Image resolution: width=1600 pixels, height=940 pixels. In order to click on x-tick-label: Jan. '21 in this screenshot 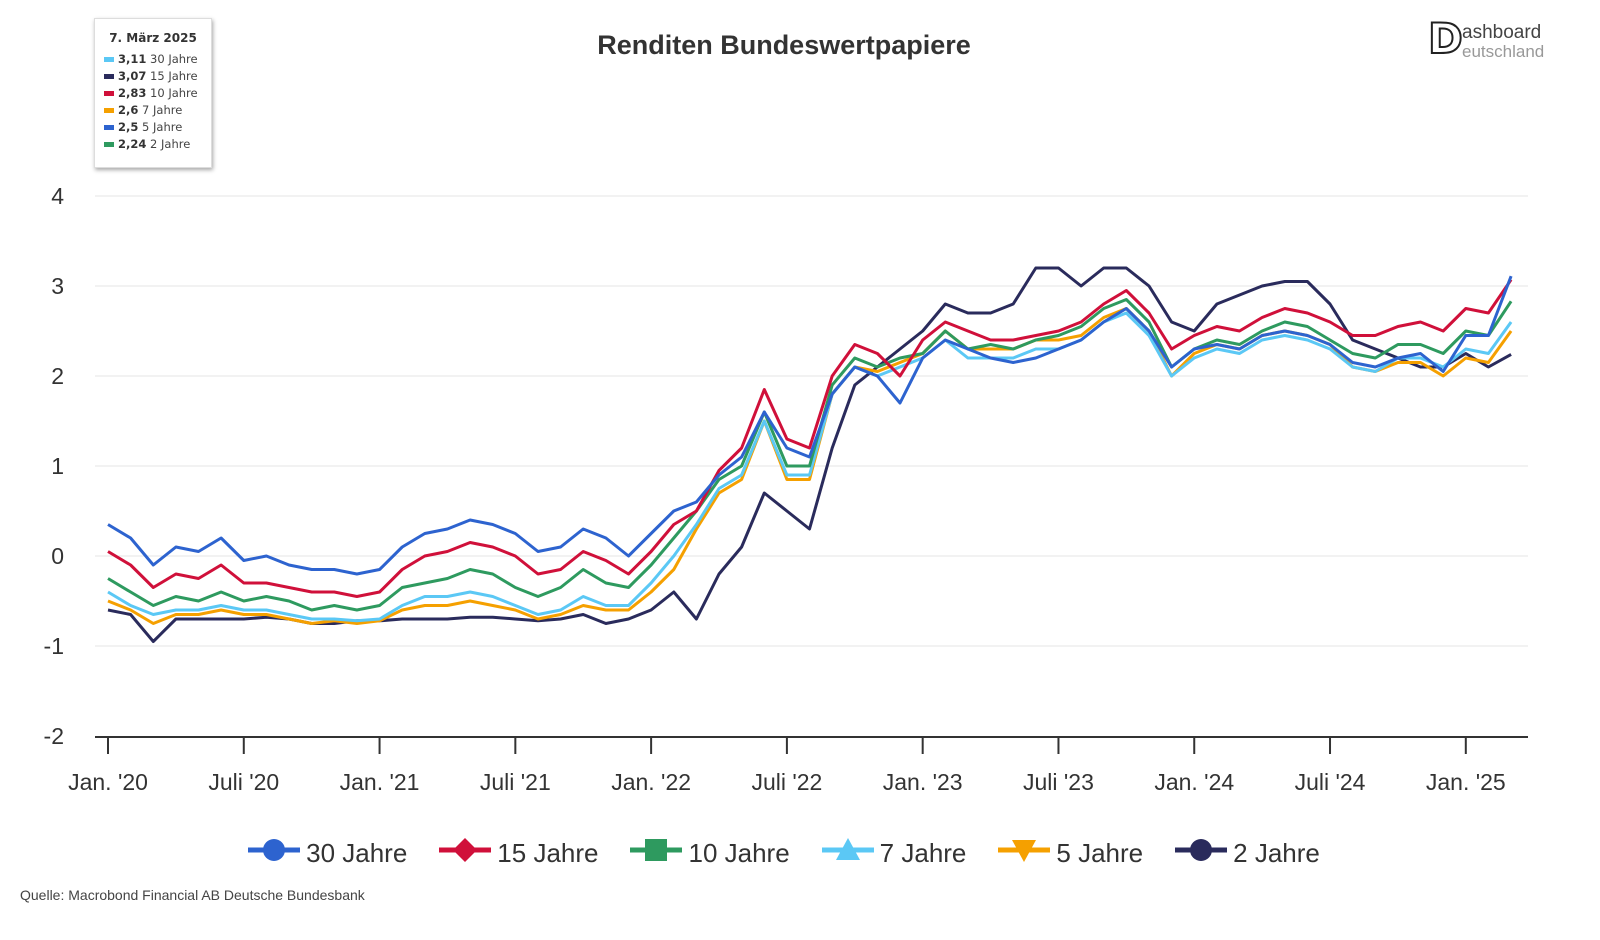, I will do `click(380, 782)`.